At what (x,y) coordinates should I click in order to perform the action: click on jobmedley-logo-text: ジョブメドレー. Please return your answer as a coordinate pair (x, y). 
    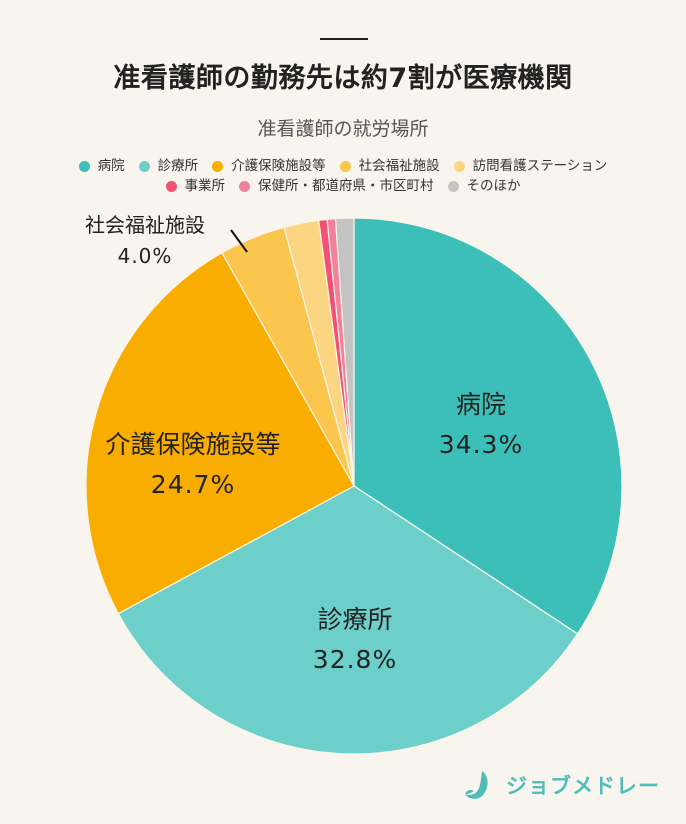
    Looking at the image, I should click on (583, 786).